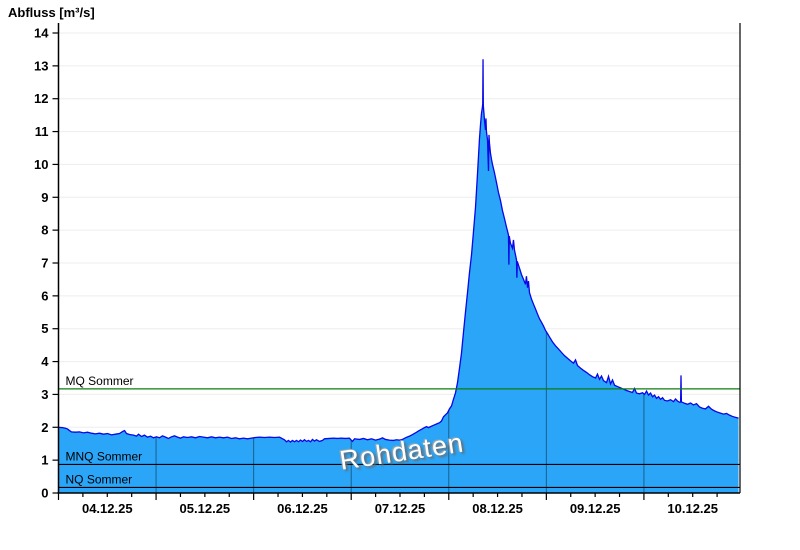 The image size is (800, 550). I want to click on x-date-label: 04.12.25, so click(107, 508).